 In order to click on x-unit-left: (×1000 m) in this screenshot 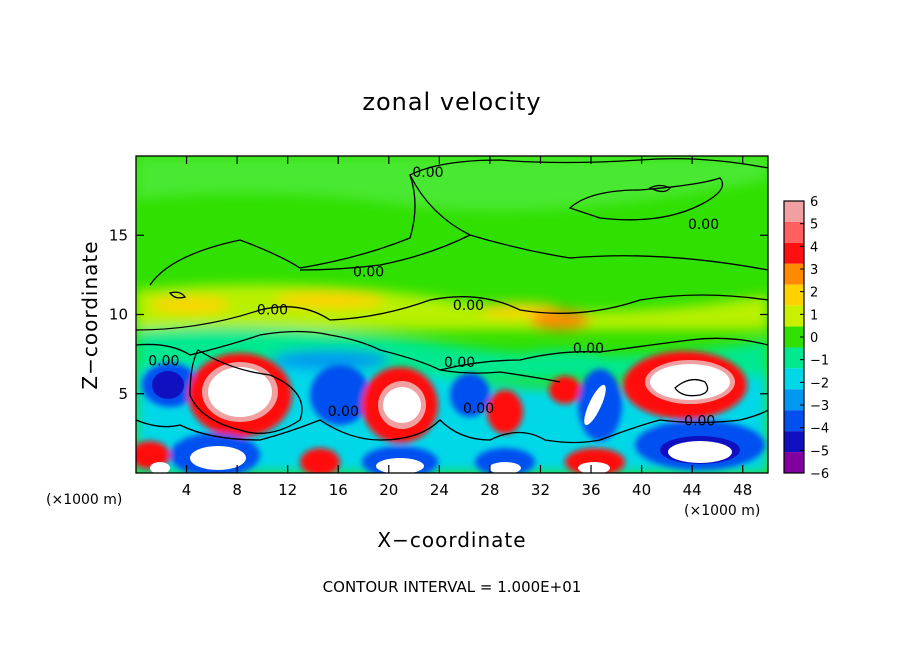, I will do `click(84, 500)`.